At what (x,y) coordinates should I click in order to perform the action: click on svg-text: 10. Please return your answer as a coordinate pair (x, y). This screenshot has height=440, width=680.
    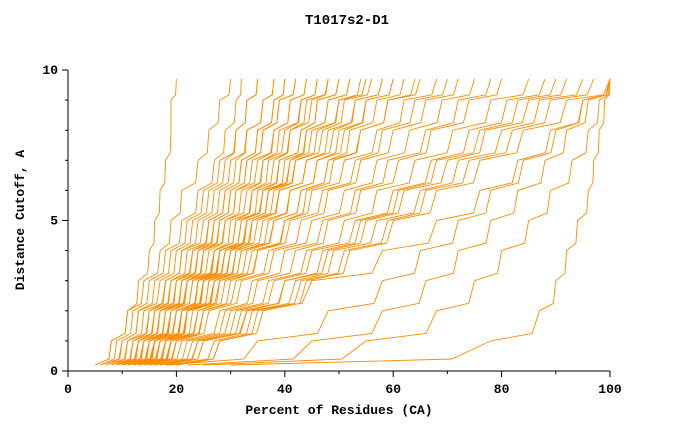
    Looking at the image, I should click on (50, 70).